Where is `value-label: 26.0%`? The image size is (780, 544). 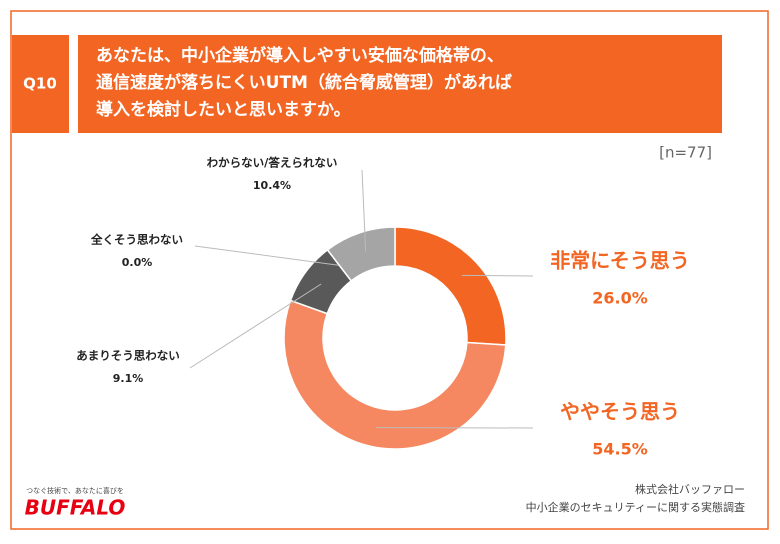 value-label: 26.0% is located at coordinates (620, 298).